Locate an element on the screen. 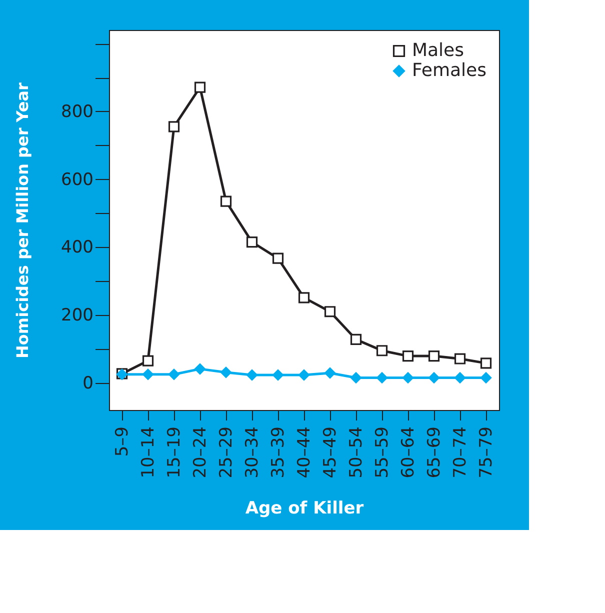 This screenshot has width=605, height=613. x-tick-label: 70–74 is located at coordinates (460, 452).